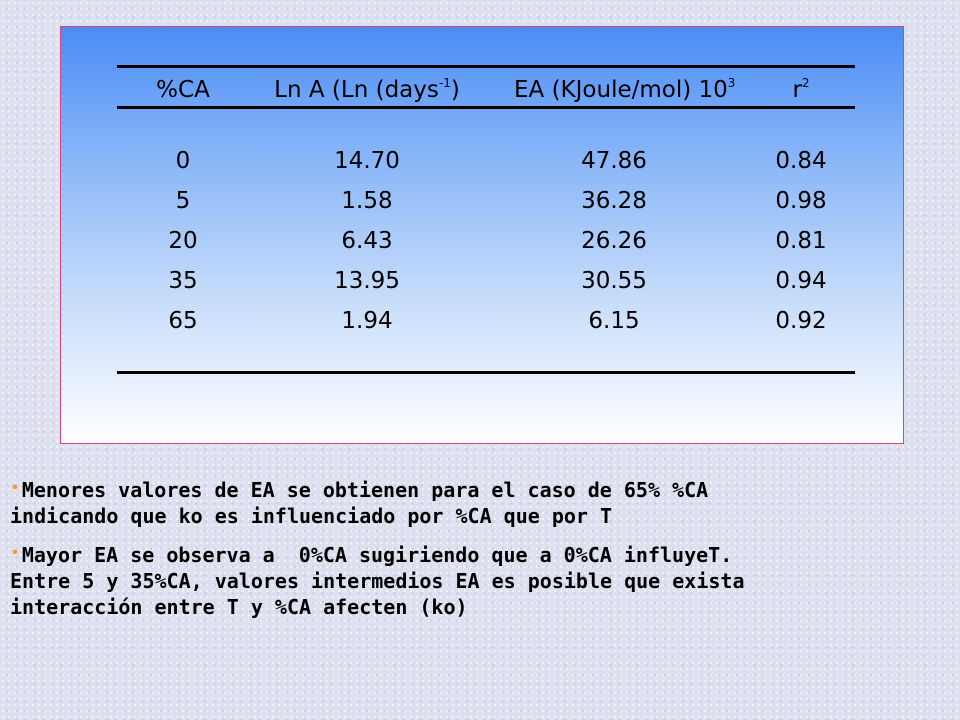 The image size is (960, 720). Describe the element at coordinates (486, 372) in the screenshot. I see `table-bottom-rule` at that location.